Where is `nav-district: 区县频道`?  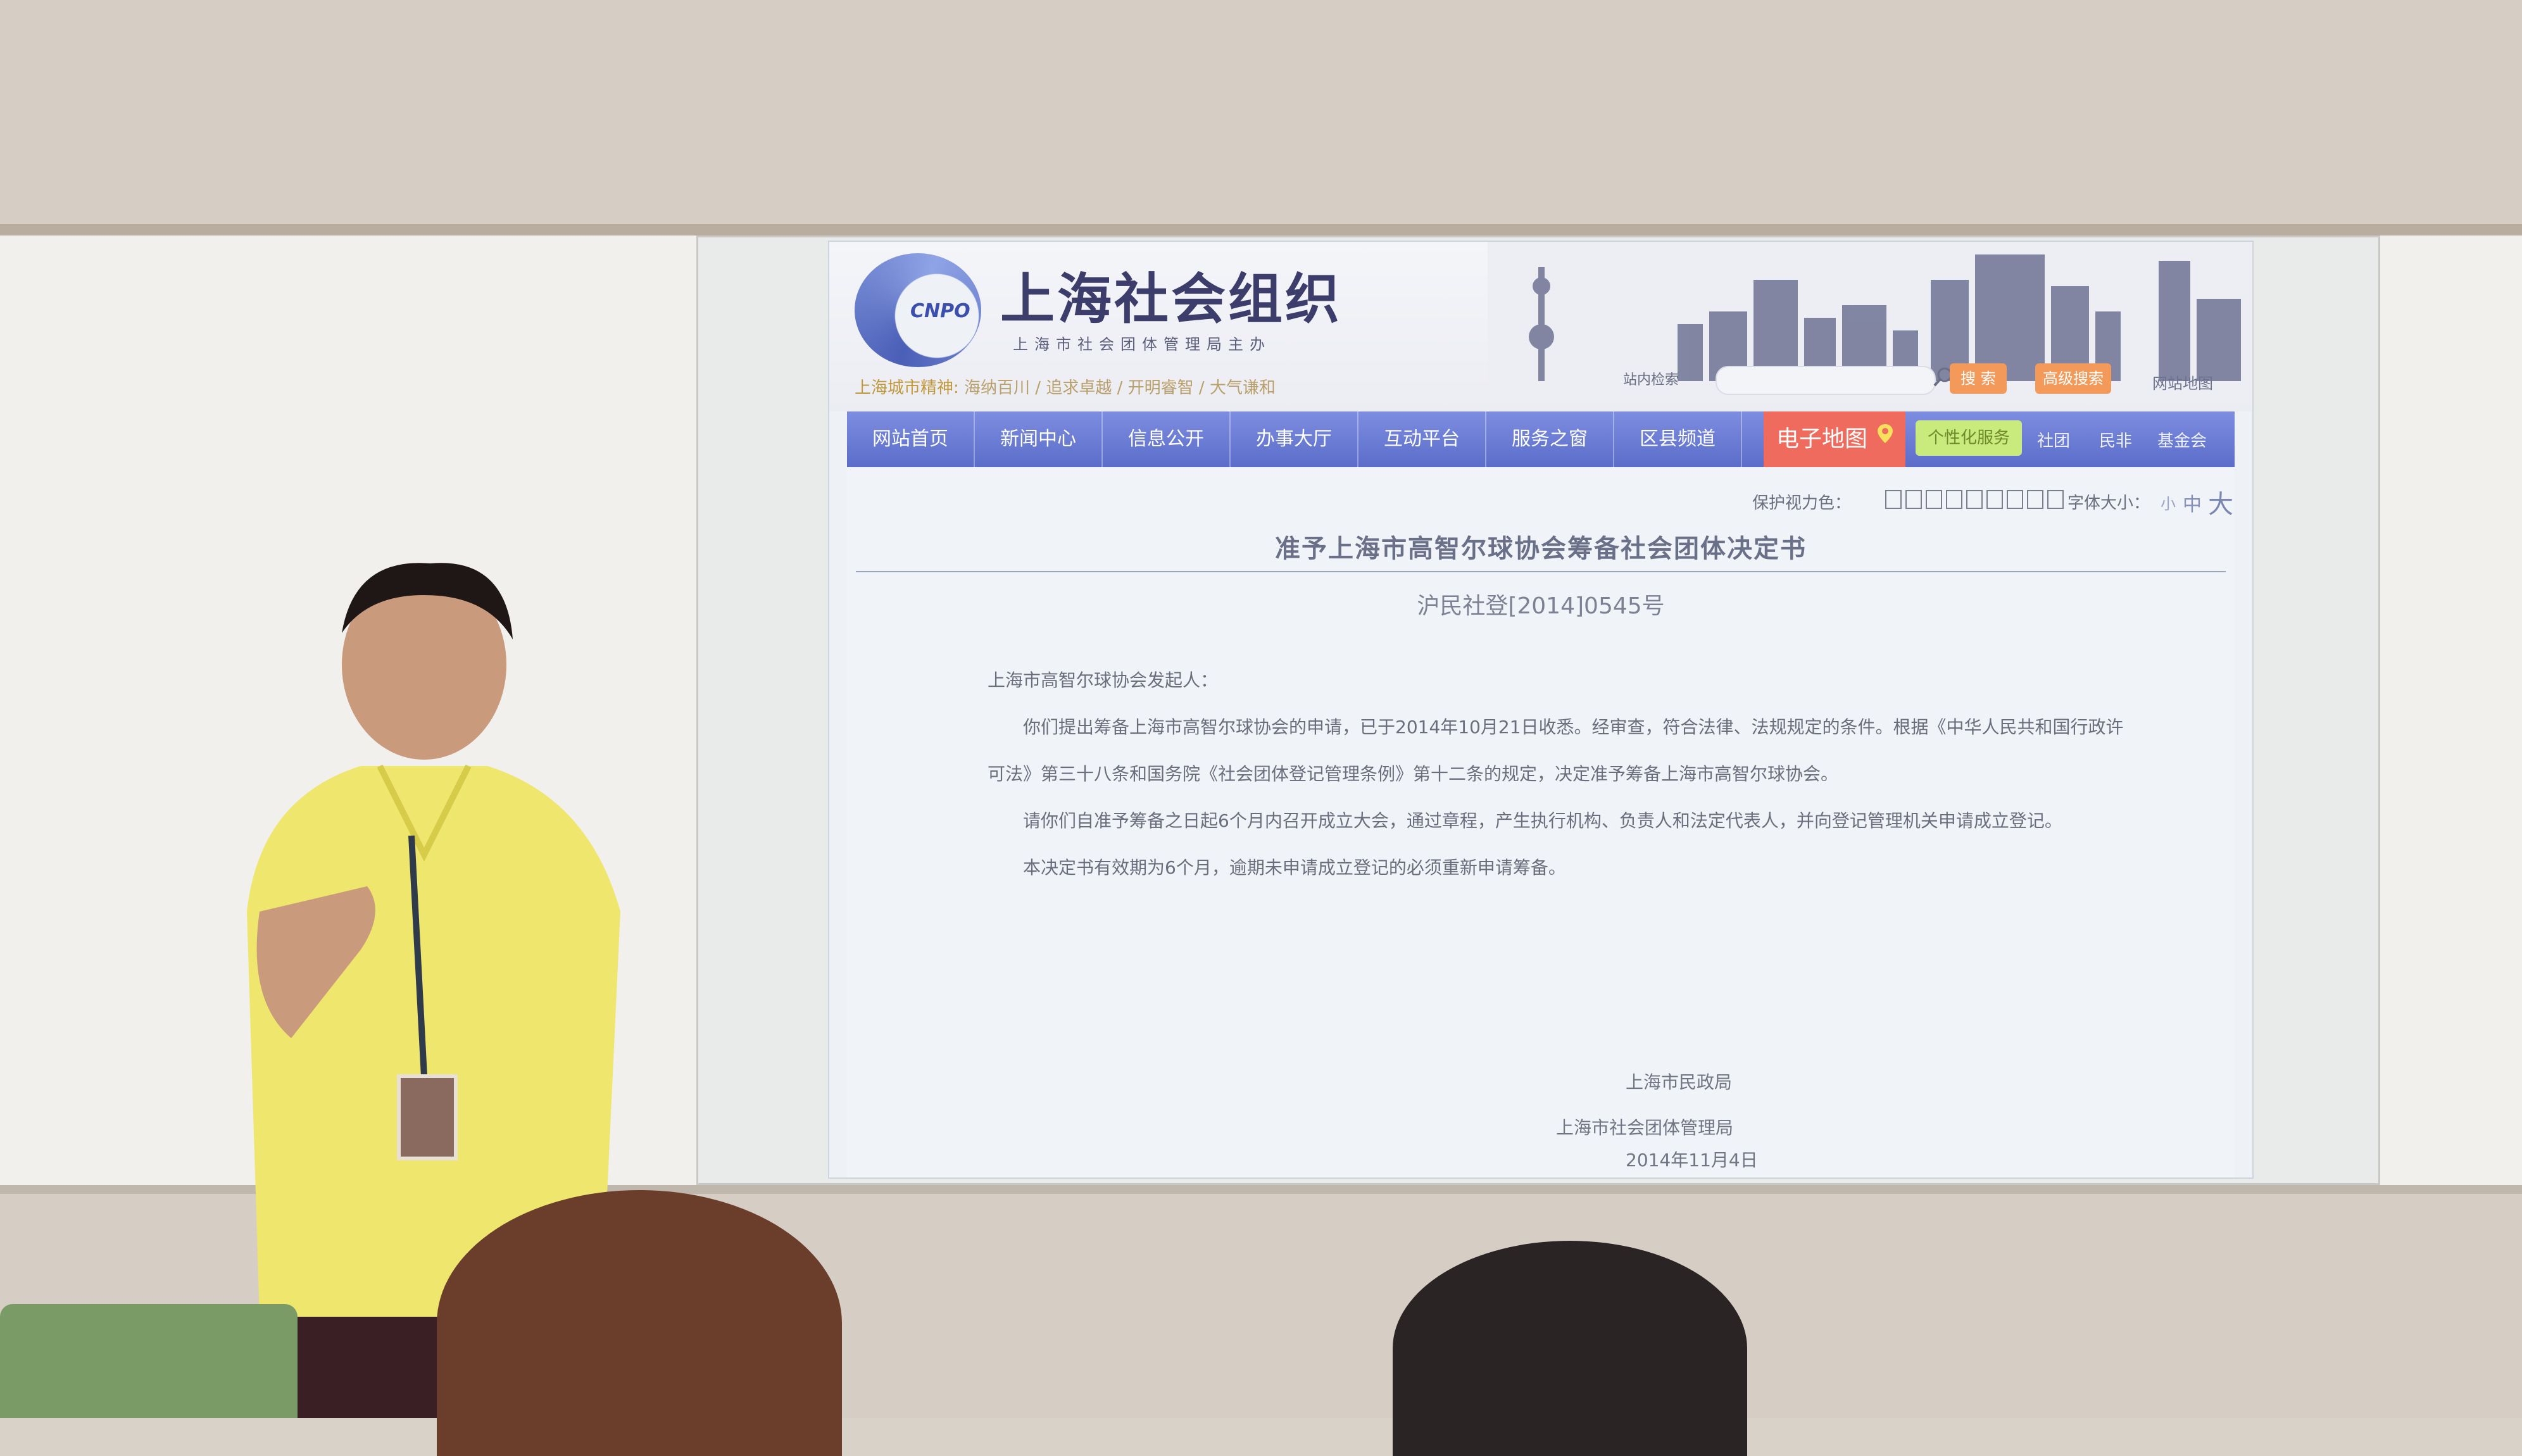 nav-district: 区县频道 is located at coordinates (1678, 439).